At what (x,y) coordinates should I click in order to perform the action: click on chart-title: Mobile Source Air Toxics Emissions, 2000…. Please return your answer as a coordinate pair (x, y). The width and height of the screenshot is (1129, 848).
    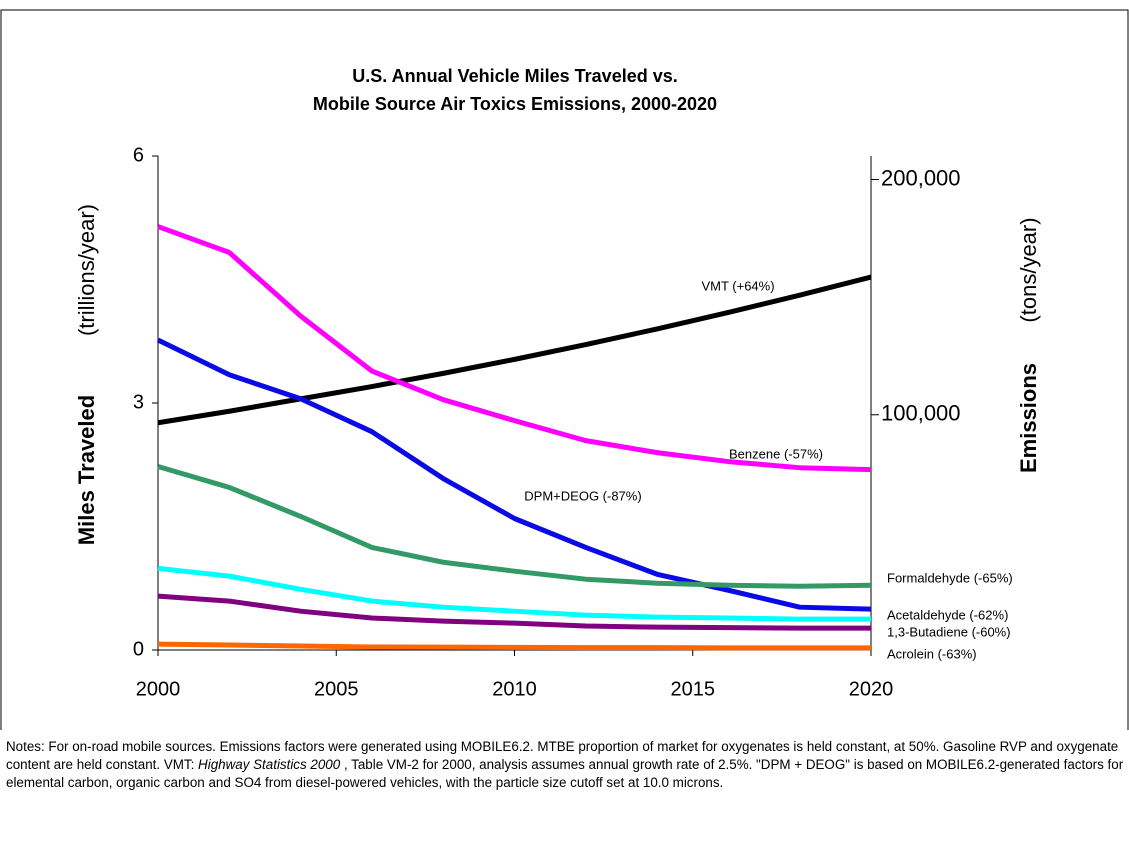
    Looking at the image, I should click on (515, 104).